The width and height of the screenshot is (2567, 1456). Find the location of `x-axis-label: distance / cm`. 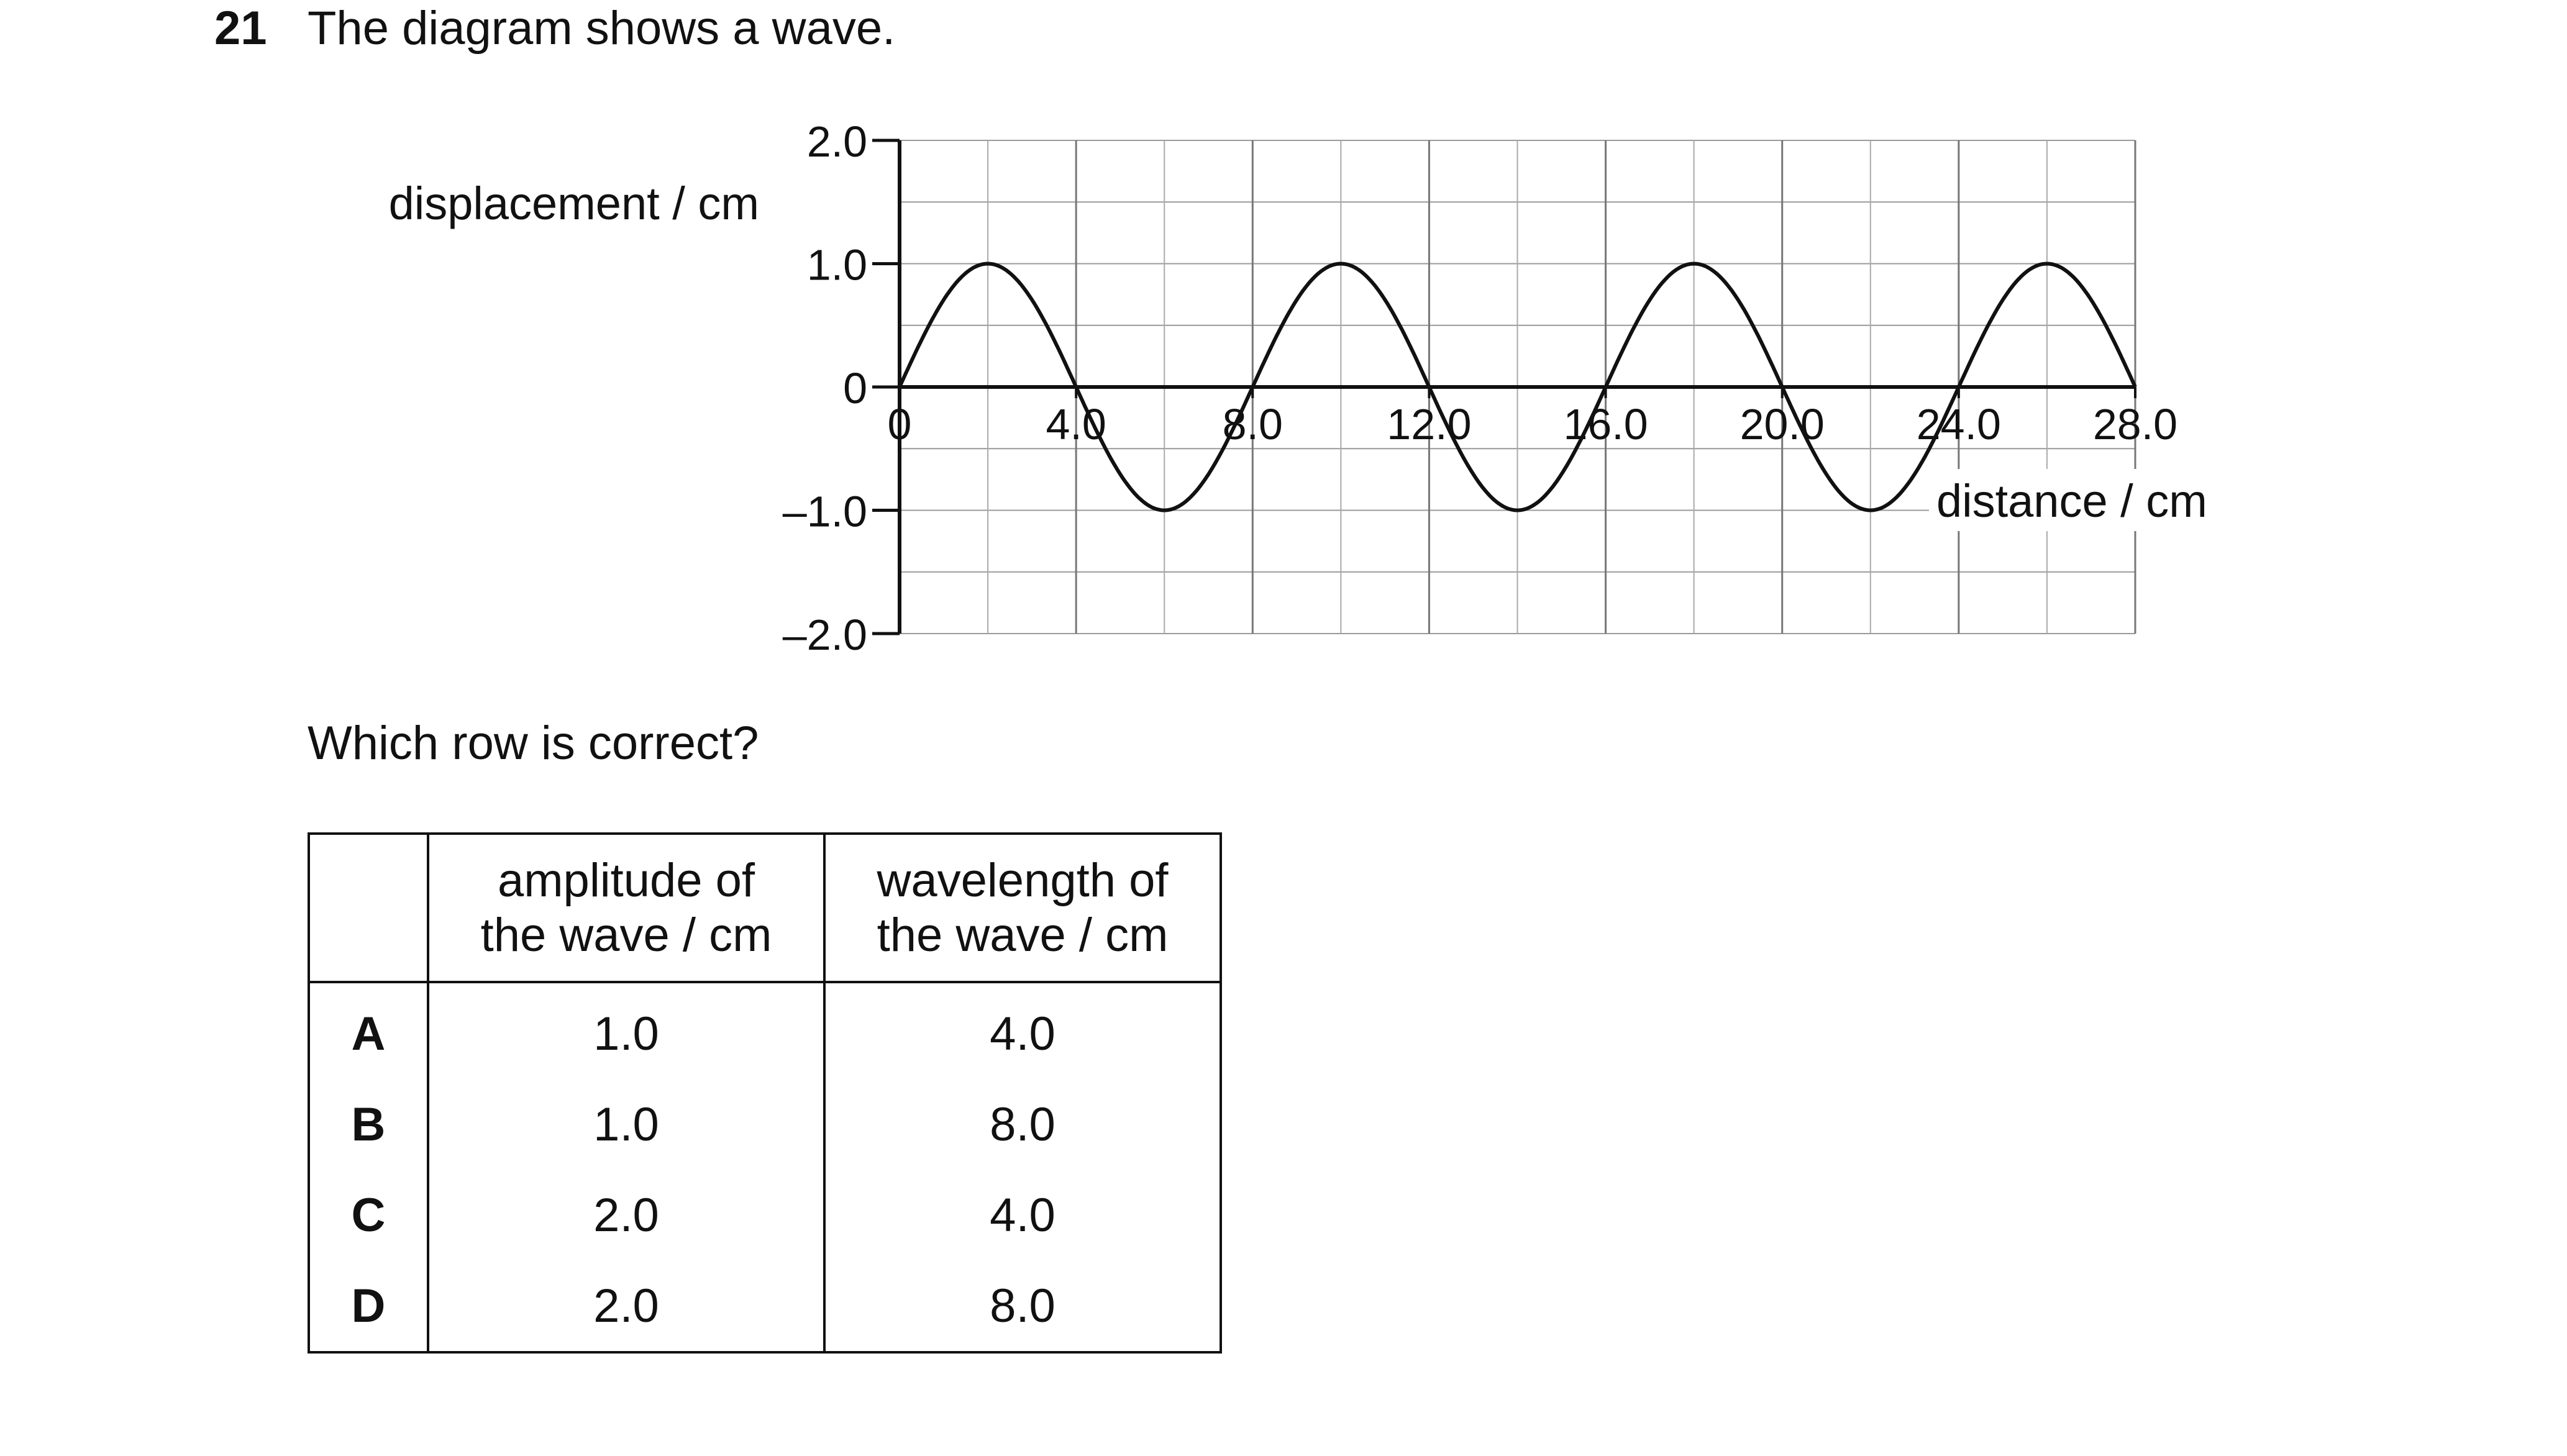

x-axis-label: distance / cm is located at coordinates (2071, 501).